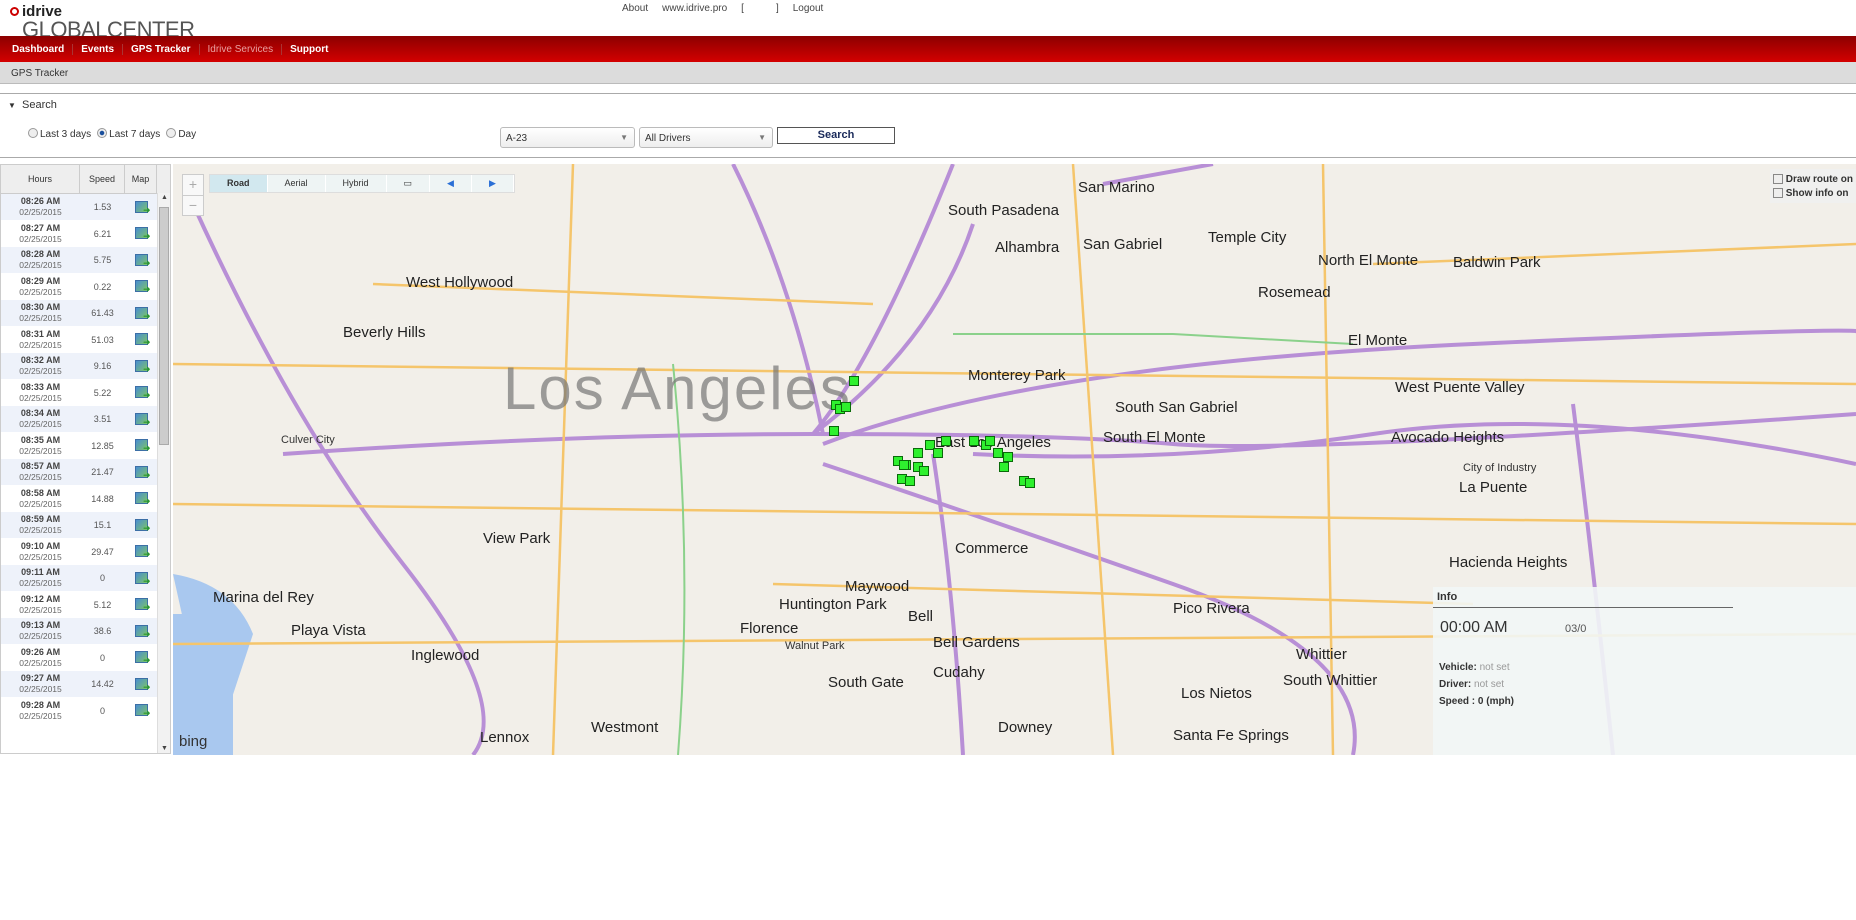  Describe the element at coordinates (409, 183) in the screenshot. I see `birdseye-icon: ▭` at that location.